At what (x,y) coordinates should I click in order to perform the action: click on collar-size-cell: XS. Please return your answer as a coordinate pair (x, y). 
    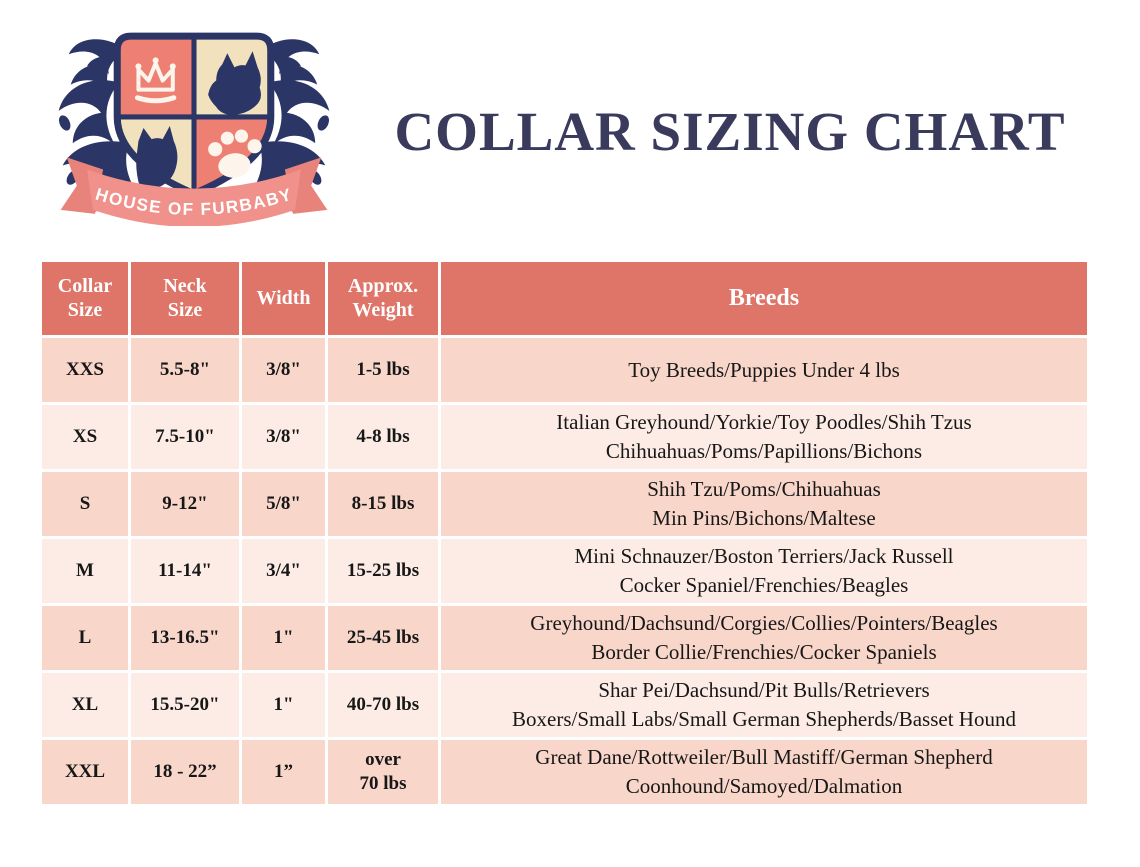
    Looking at the image, I should click on (85, 437).